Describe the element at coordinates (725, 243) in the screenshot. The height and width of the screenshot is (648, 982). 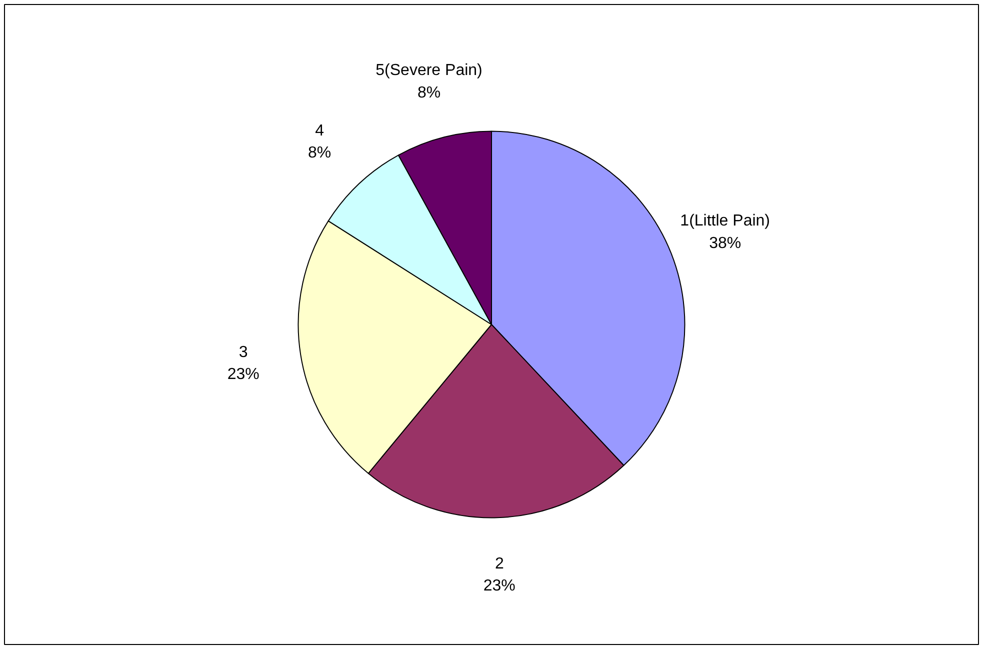
I see `data-label: 38%` at that location.